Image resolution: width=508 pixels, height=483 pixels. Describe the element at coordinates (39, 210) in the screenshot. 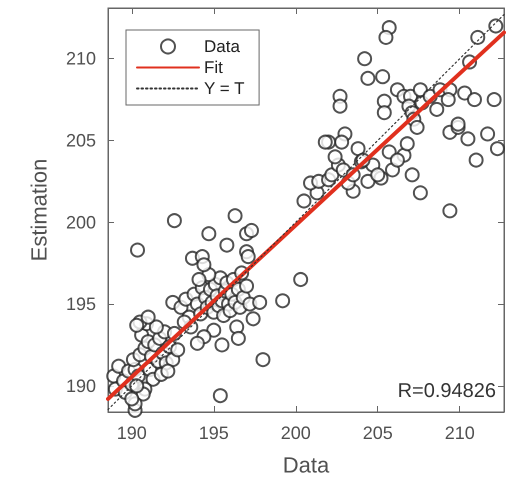

I see `y-axis-title: Estimation` at that location.